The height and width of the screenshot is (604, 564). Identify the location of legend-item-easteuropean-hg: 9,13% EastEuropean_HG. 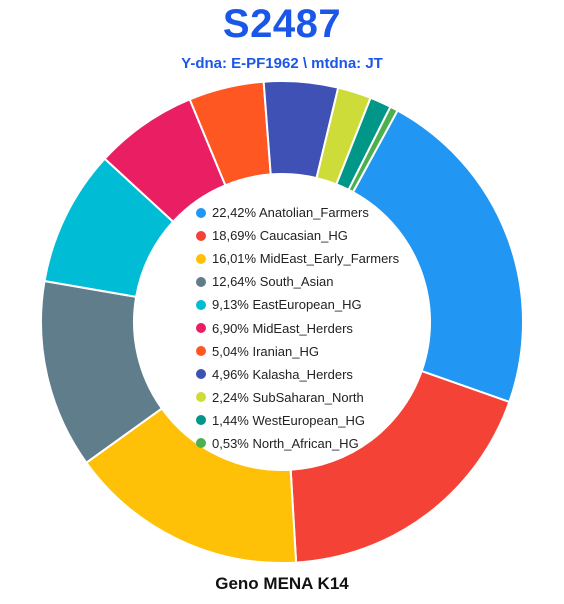
(297, 304).